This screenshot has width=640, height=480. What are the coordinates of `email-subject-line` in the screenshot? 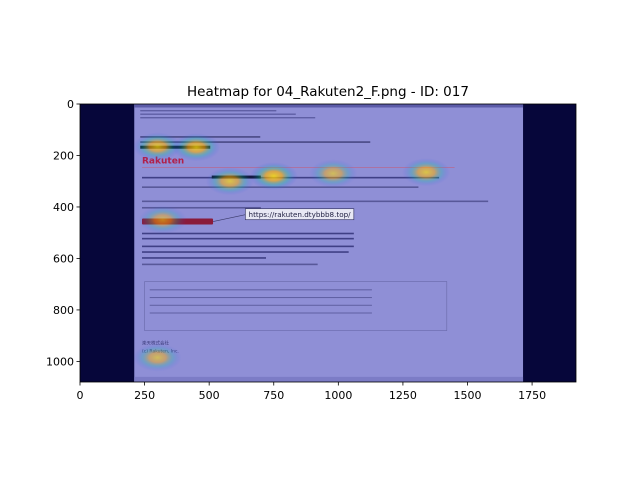 It's located at (255, 142).